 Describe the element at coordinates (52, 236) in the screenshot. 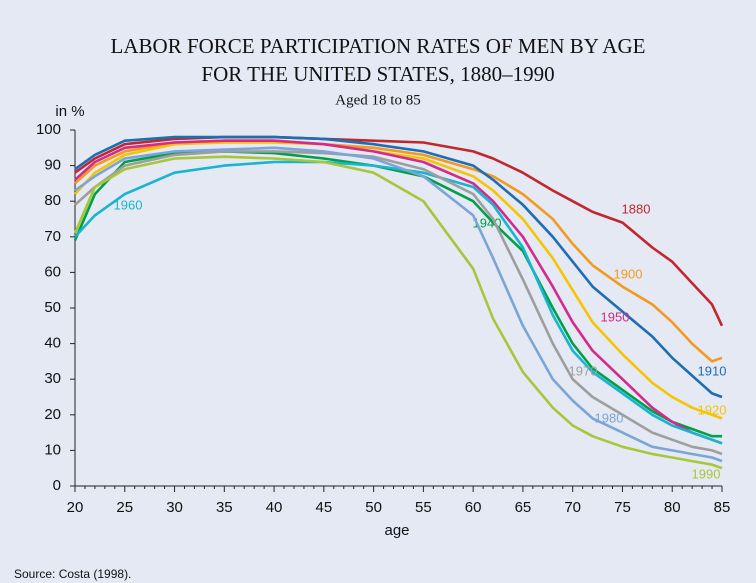

I see `y-tick-label: 70` at that location.